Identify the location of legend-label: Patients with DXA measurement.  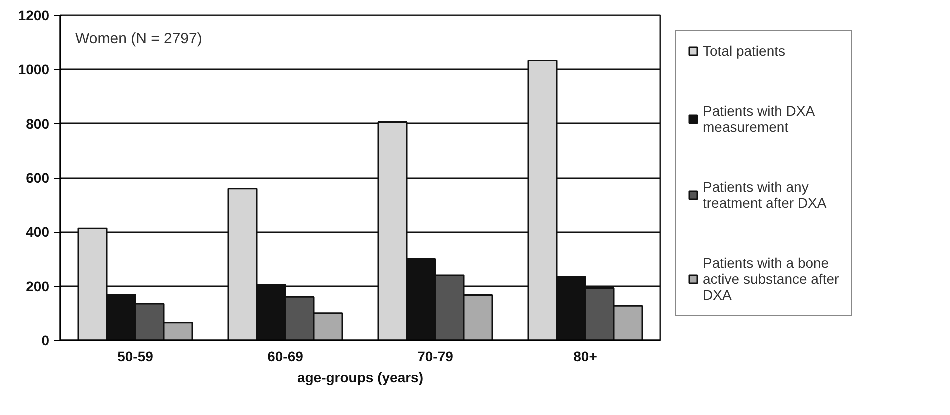
(759, 119).